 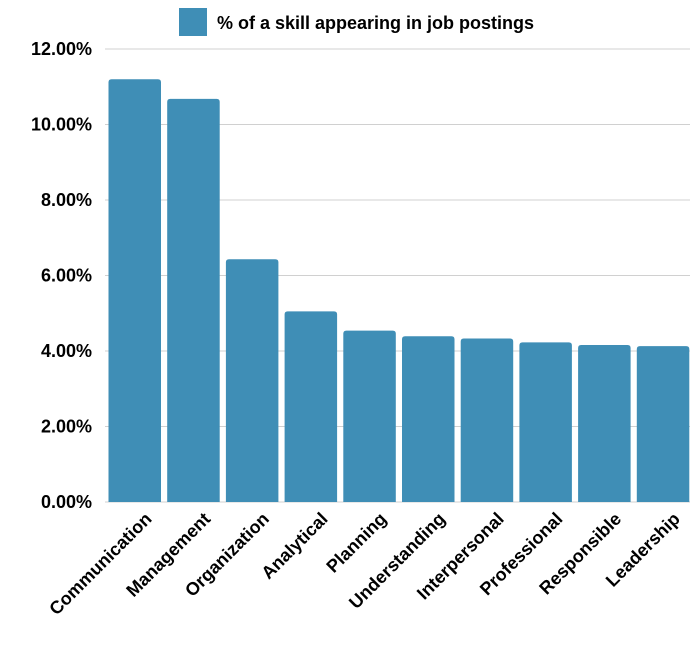 I want to click on bar-leadership, so click(x=663, y=424).